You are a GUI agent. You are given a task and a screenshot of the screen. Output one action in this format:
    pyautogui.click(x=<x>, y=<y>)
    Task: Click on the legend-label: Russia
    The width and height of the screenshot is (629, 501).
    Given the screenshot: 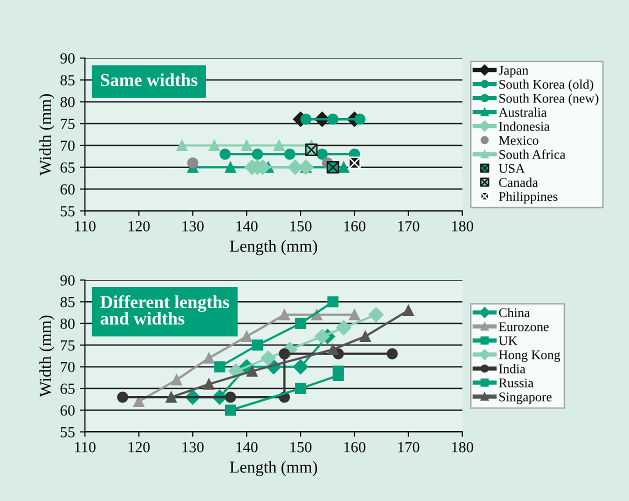 What is the action you would take?
    pyautogui.click(x=516, y=383)
    